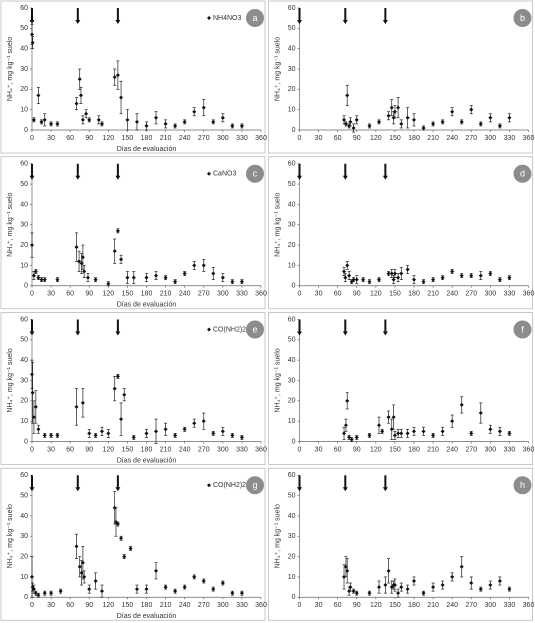 This screenshot has height=623, width=535. I want to click on legend-label: CaNO3, so click(224, 174).